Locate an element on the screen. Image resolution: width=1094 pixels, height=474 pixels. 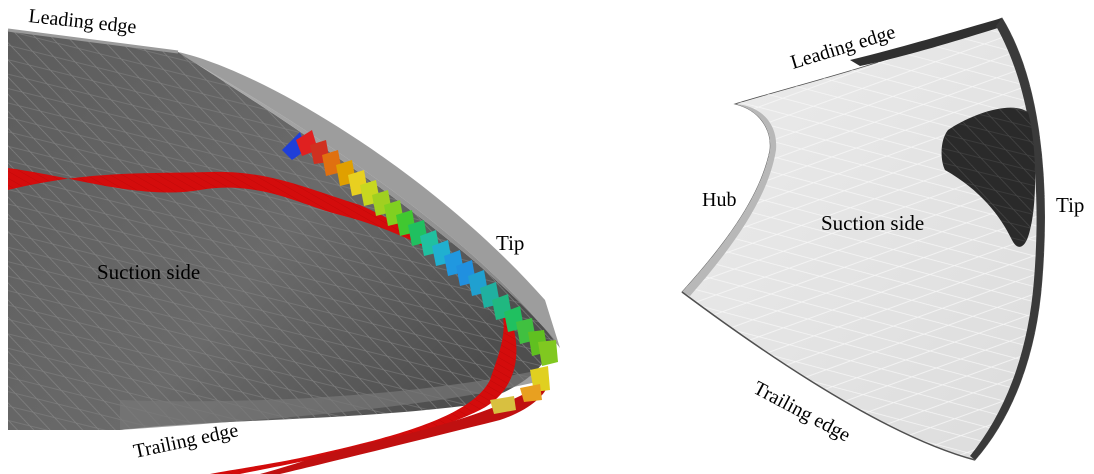
right-label-tip: Tip is located at coordinates (1070, 205).